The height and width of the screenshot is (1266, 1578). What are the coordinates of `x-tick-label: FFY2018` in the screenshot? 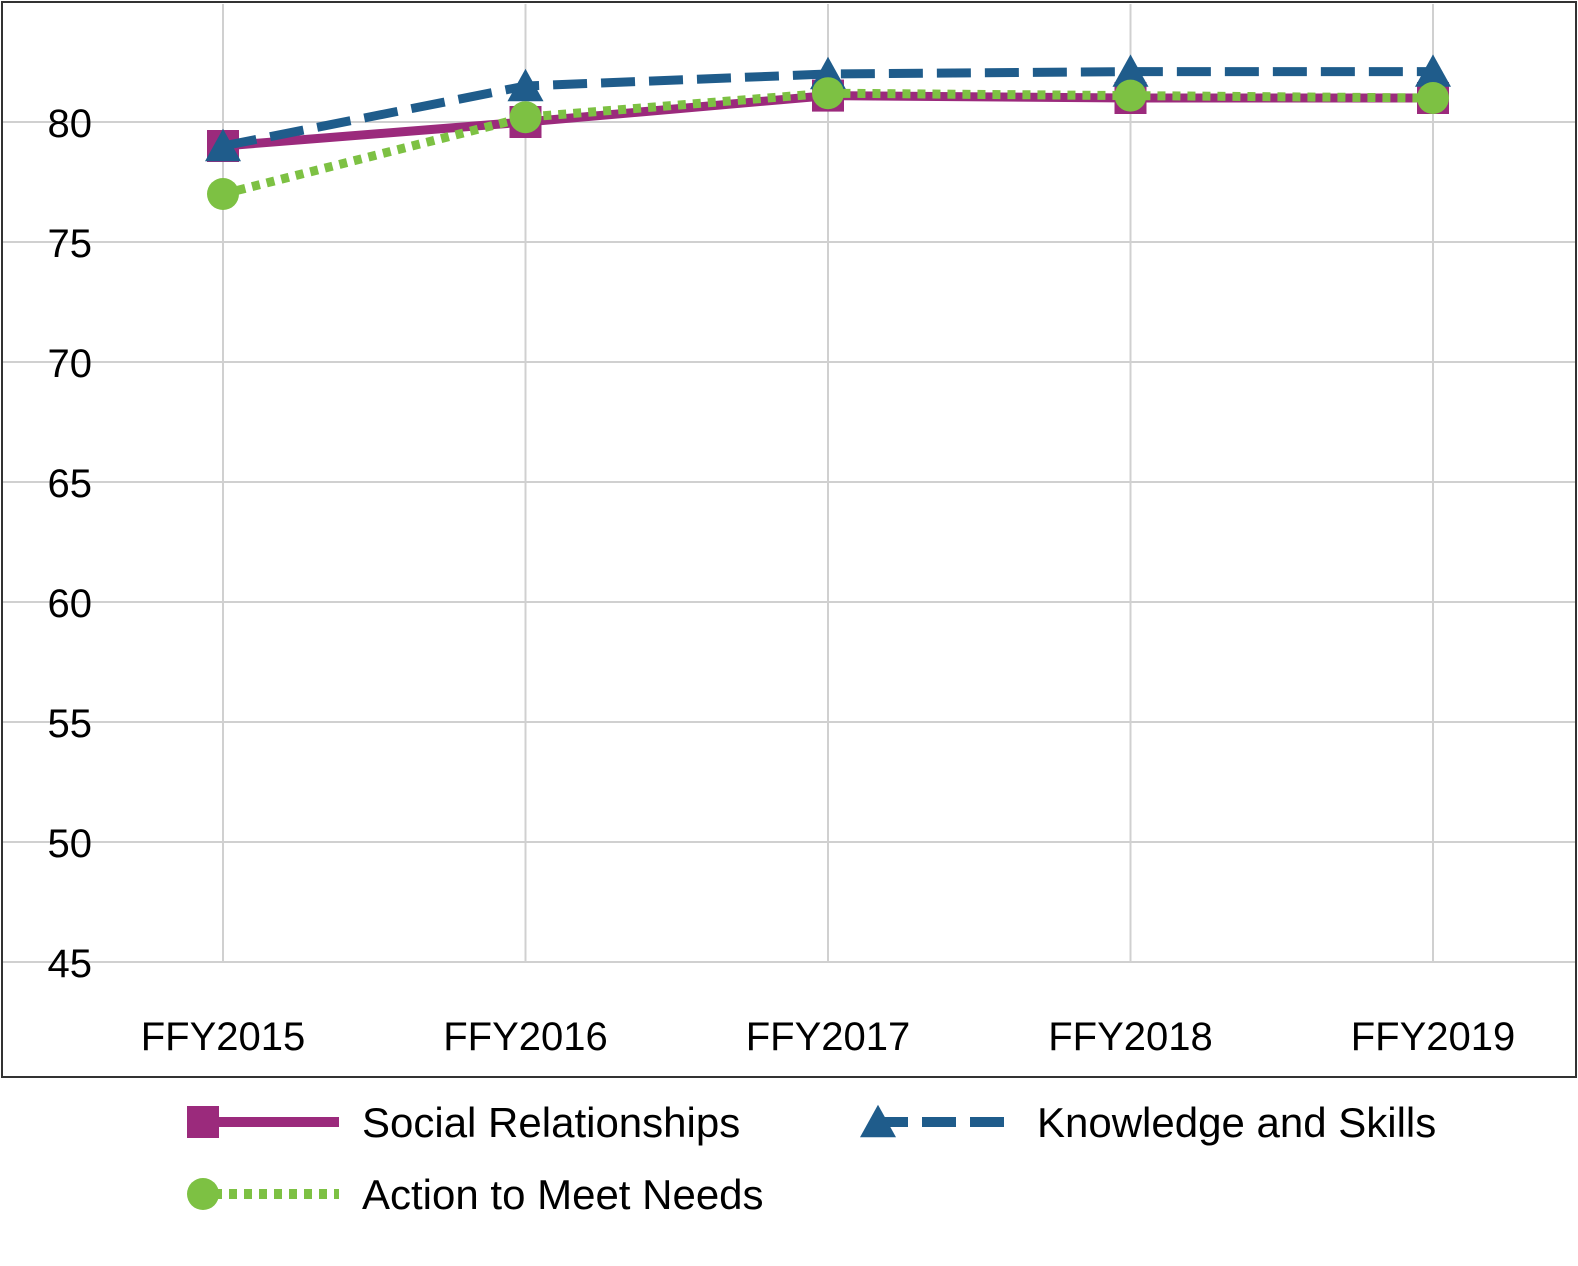 It's located at (1130, 1037).